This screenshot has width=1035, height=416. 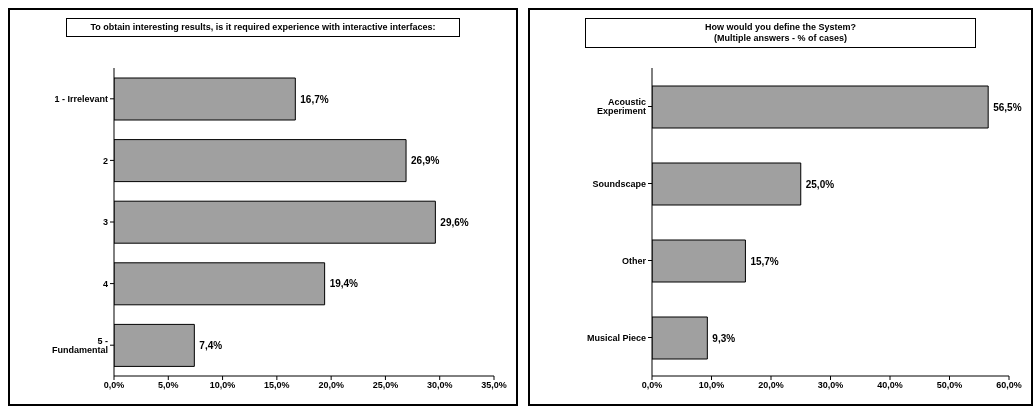 I want to click on y-tick-label: 2, so click(x=105, y=160).